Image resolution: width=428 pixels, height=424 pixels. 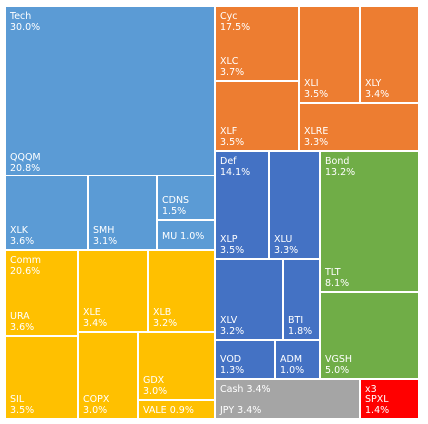 What do you see at coordinates (231, 359) in the screenshot?
I see `cell-label-vod: VOD` at bounding box center [231, 359].